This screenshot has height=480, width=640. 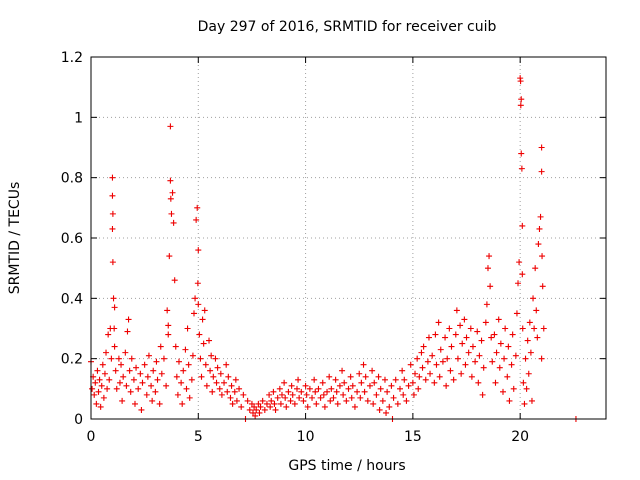 What do you see at coordinates (91, 437) in the screenshot?
I see `x-tick-label: 0` at bounding box center [91, 437].